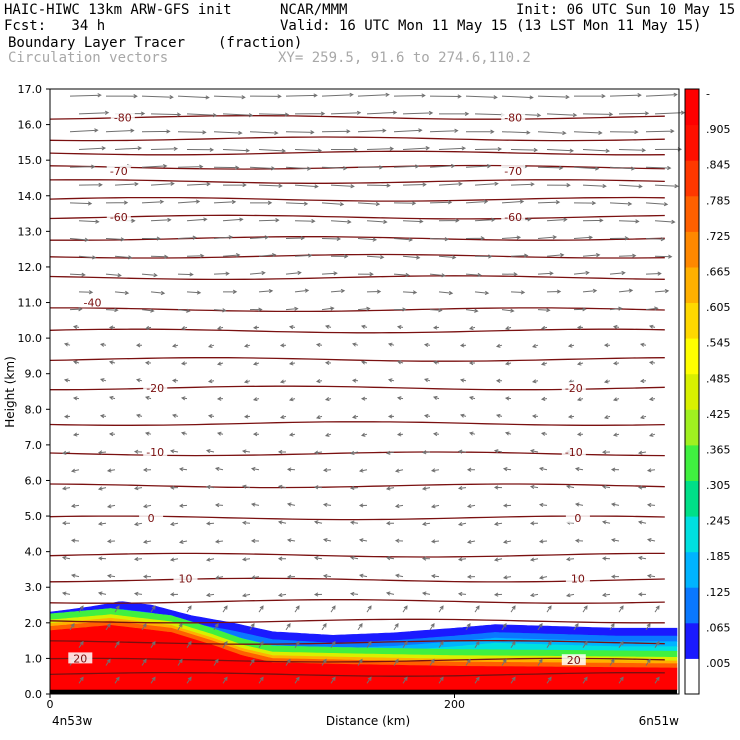 Image resolution: width=740 pixels, height=740 pixels. Describe the element at coordinates (34, 374) in the screenshot. I see `y-tick-label-9: 9.0` at that location.